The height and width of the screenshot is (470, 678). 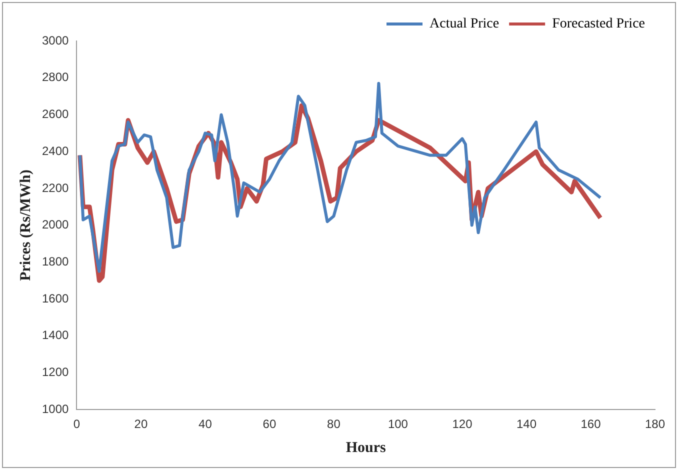 I want to click on y-axis-title: Prices (Rs/MWh), so click(x=26, y=225).